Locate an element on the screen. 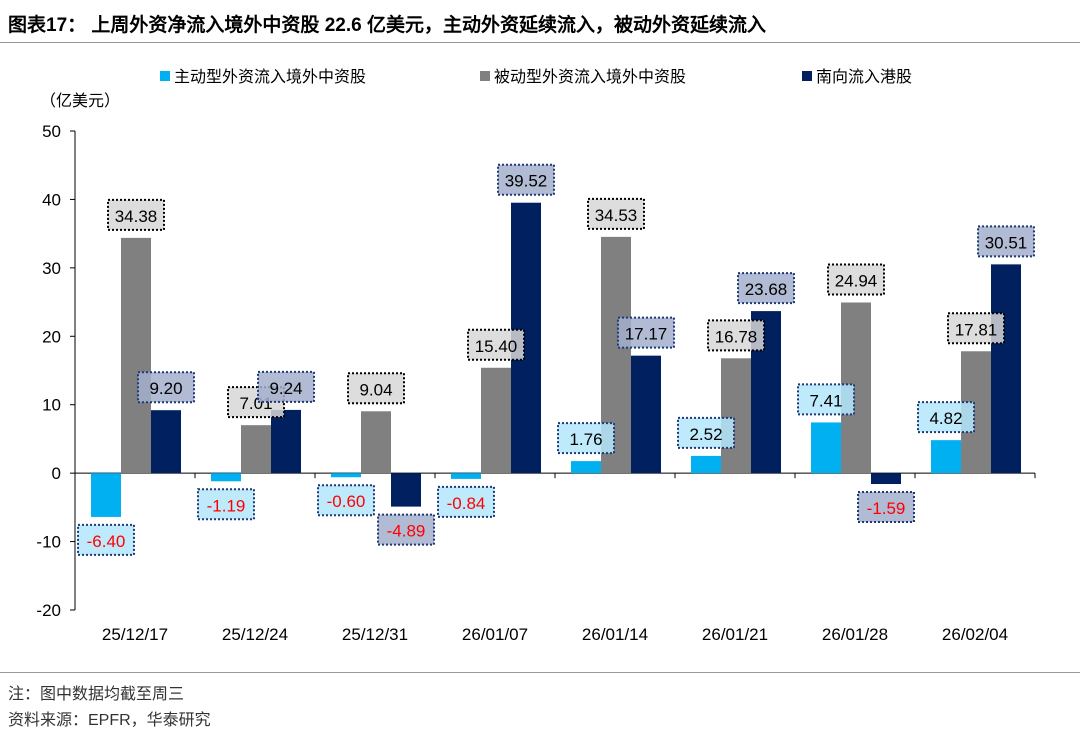  data-label: 34.38 is located at coordinates (136, 216).